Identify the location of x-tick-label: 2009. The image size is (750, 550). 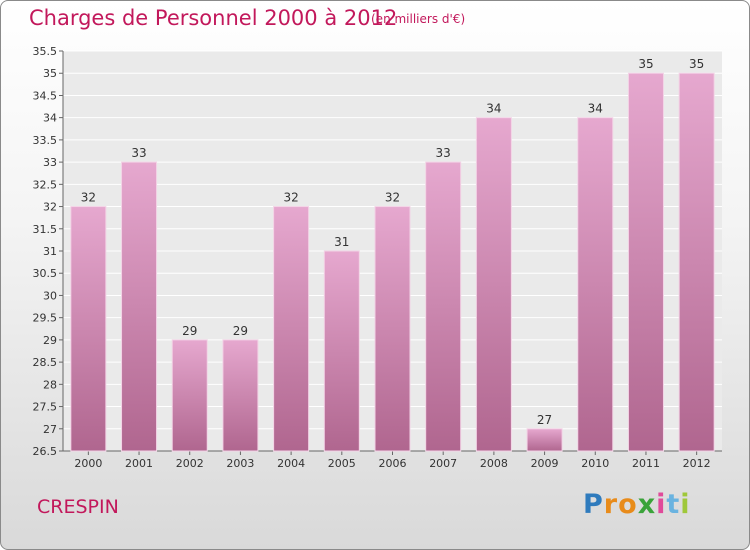
(545, 463).